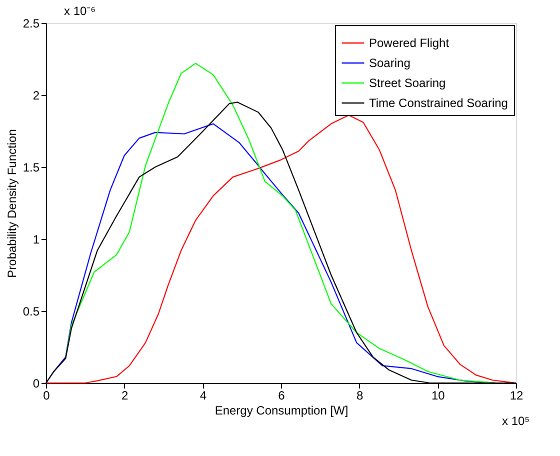  I want to click on y-tick-label: 2, so click(36, 95).